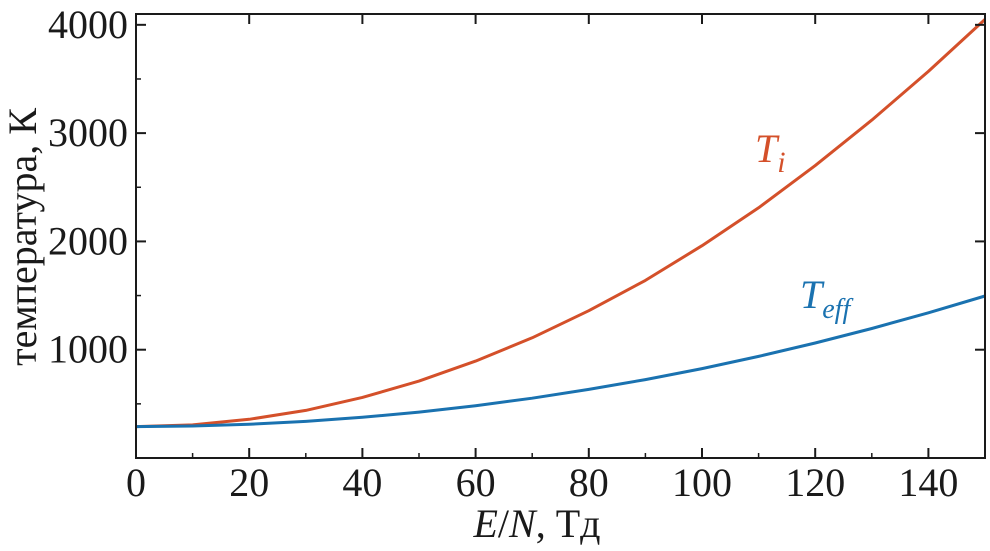 The image size is (990, 551). What do you see at coordinates (88, 240) in the screenshot?
I see `y-tick-label: 2000` at bounding box center [88, 240].